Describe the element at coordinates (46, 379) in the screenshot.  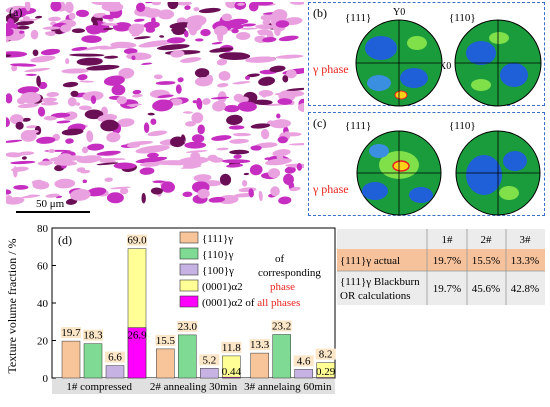
I see `y-tick-label: 0` at that location.